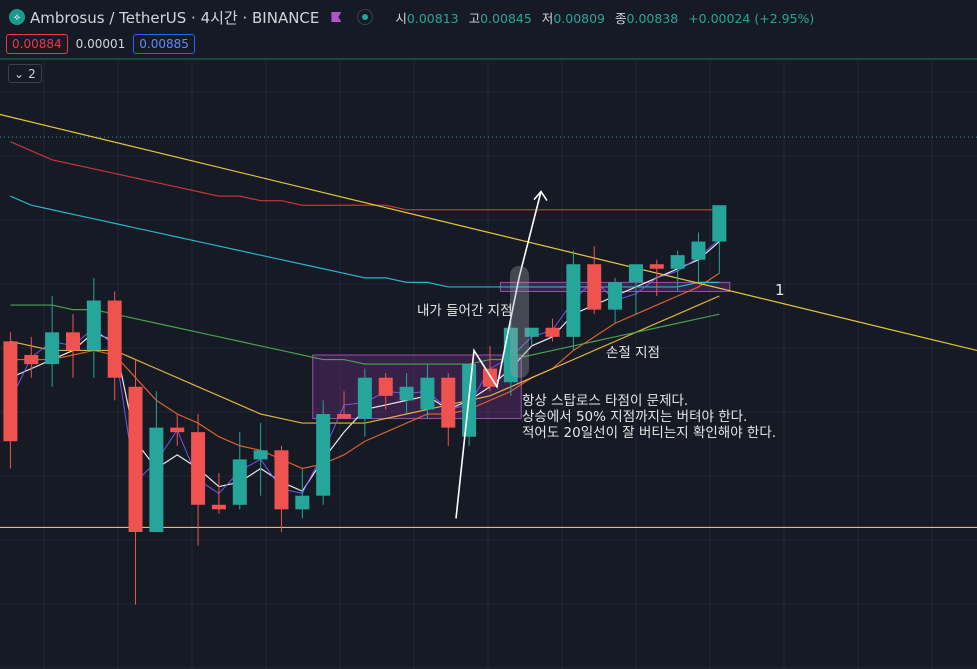 This screenshot has height=669, width=977. What do you see at coordinates (432, 18) in the screenshot?
I see `open-value: 0.00813` at bounding box center [432, 18].